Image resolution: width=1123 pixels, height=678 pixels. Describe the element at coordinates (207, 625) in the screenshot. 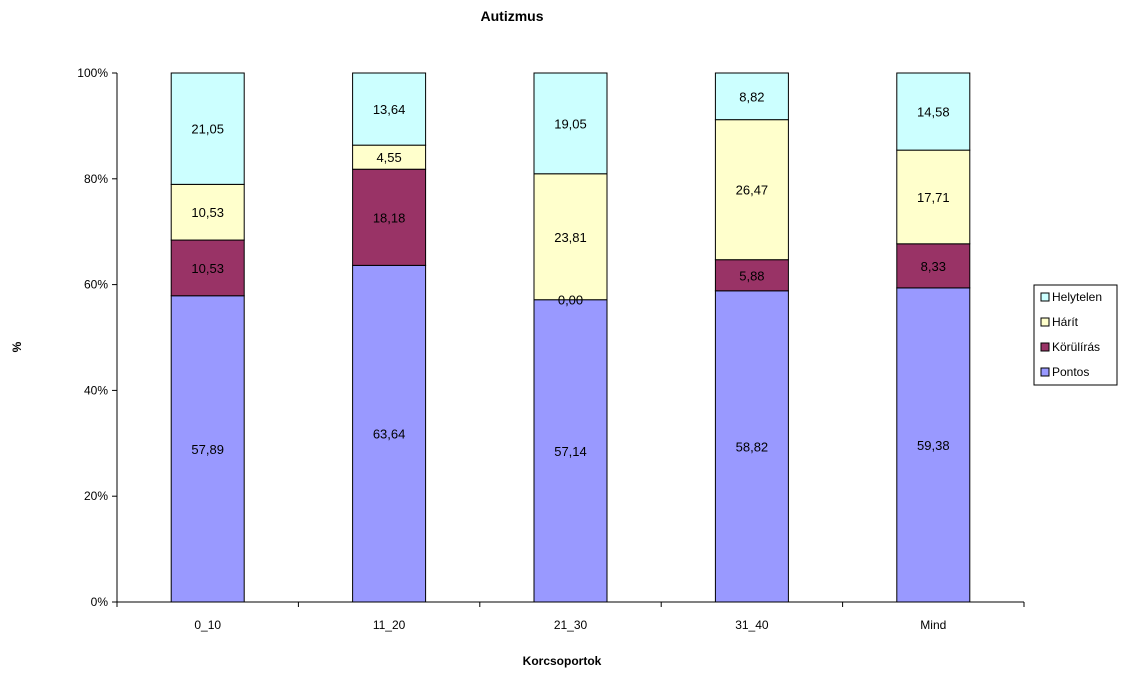

I see `x-tick-label: 0_10` at that location.